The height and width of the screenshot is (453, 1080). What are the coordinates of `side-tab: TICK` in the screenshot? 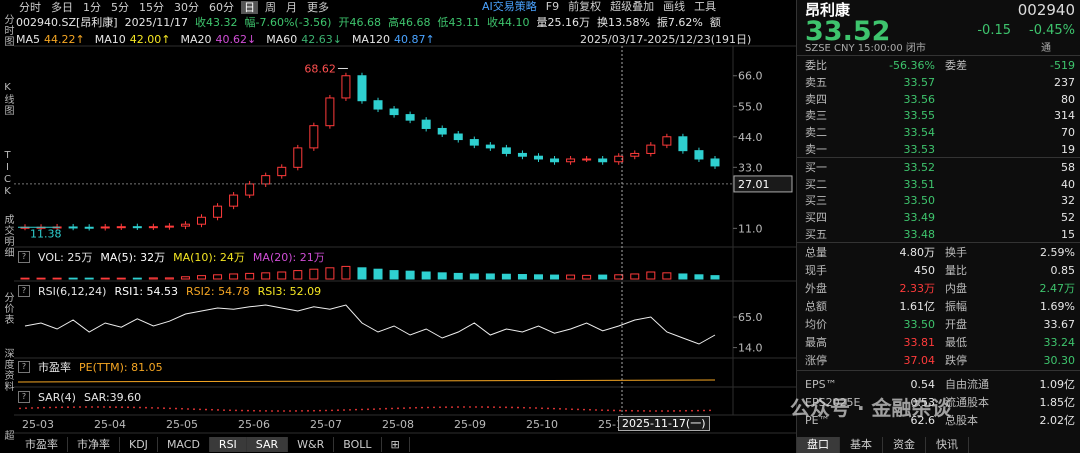 It's located at (7, 174).